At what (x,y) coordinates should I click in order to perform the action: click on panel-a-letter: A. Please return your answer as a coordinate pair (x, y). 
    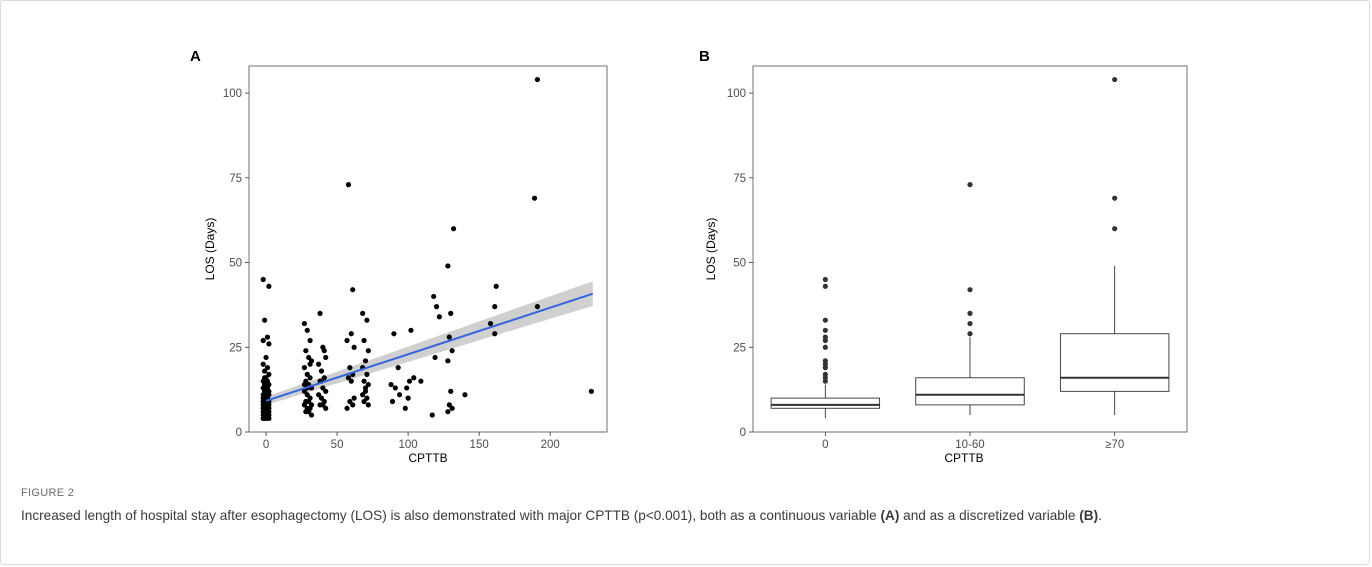
    Looking at the image, I should click on (195, 56).